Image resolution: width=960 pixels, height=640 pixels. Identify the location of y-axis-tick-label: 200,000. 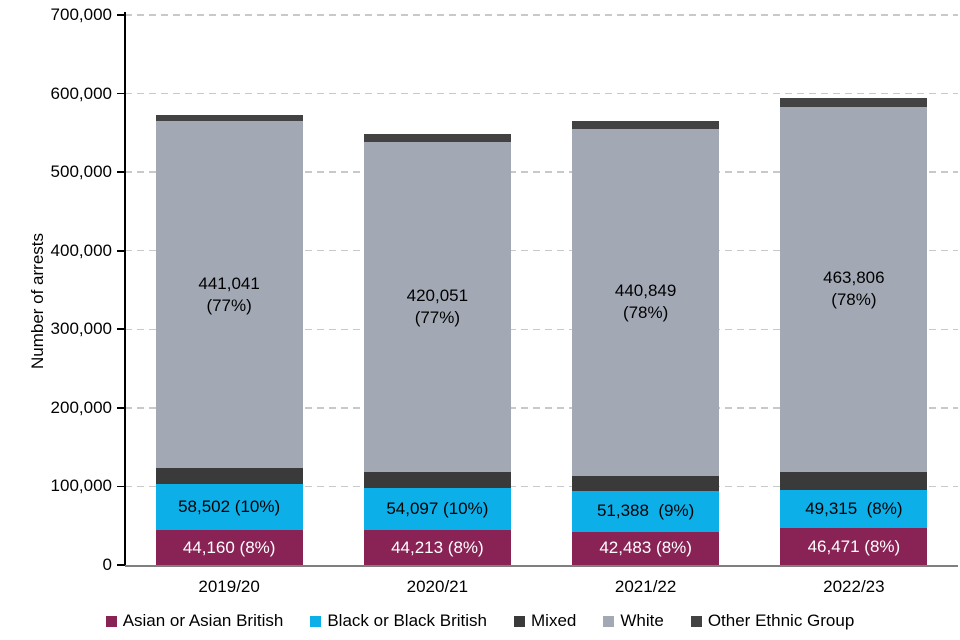
(81, 407).